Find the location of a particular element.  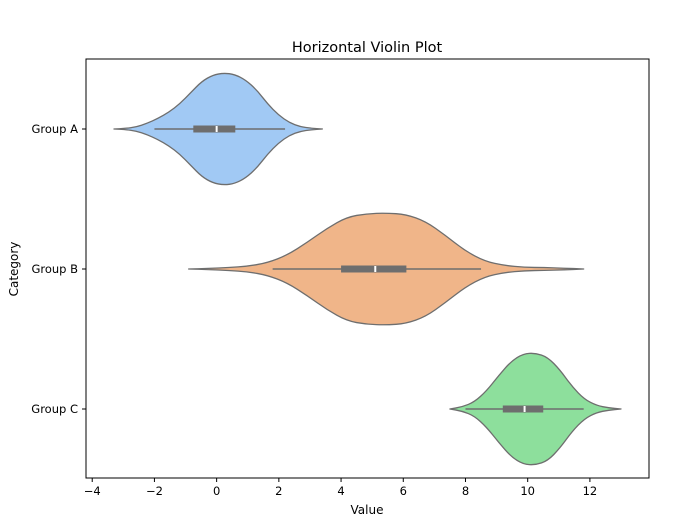

x-tick-label: 10 is located at coordinates (527, 491).